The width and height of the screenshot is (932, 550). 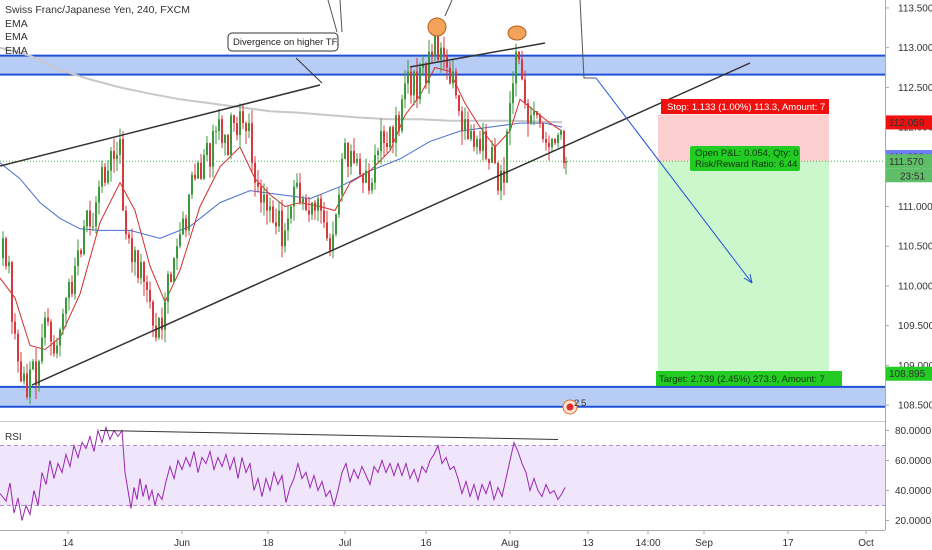 I want to click on callout-text: Divergence on higher TF., so click(x=286, y=42).